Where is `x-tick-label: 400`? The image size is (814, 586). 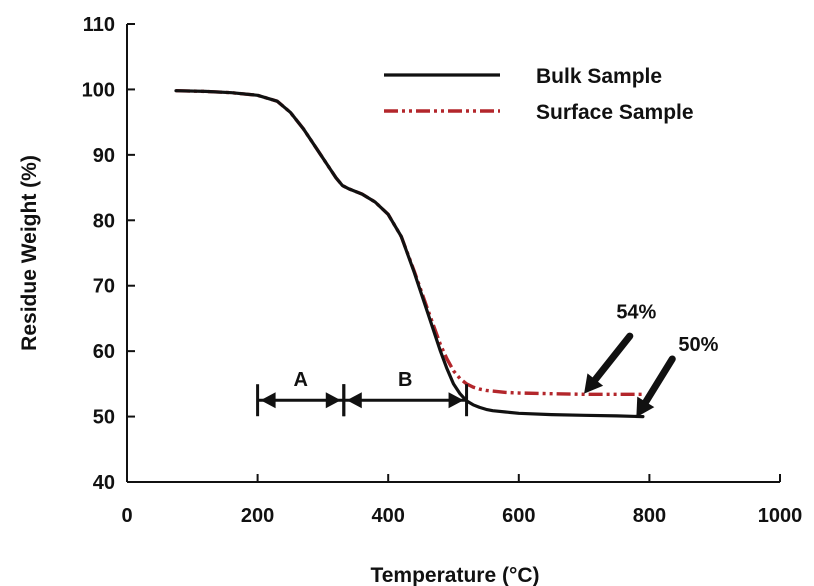 x-tick-label: 400 is located at coordinates (388, 516).